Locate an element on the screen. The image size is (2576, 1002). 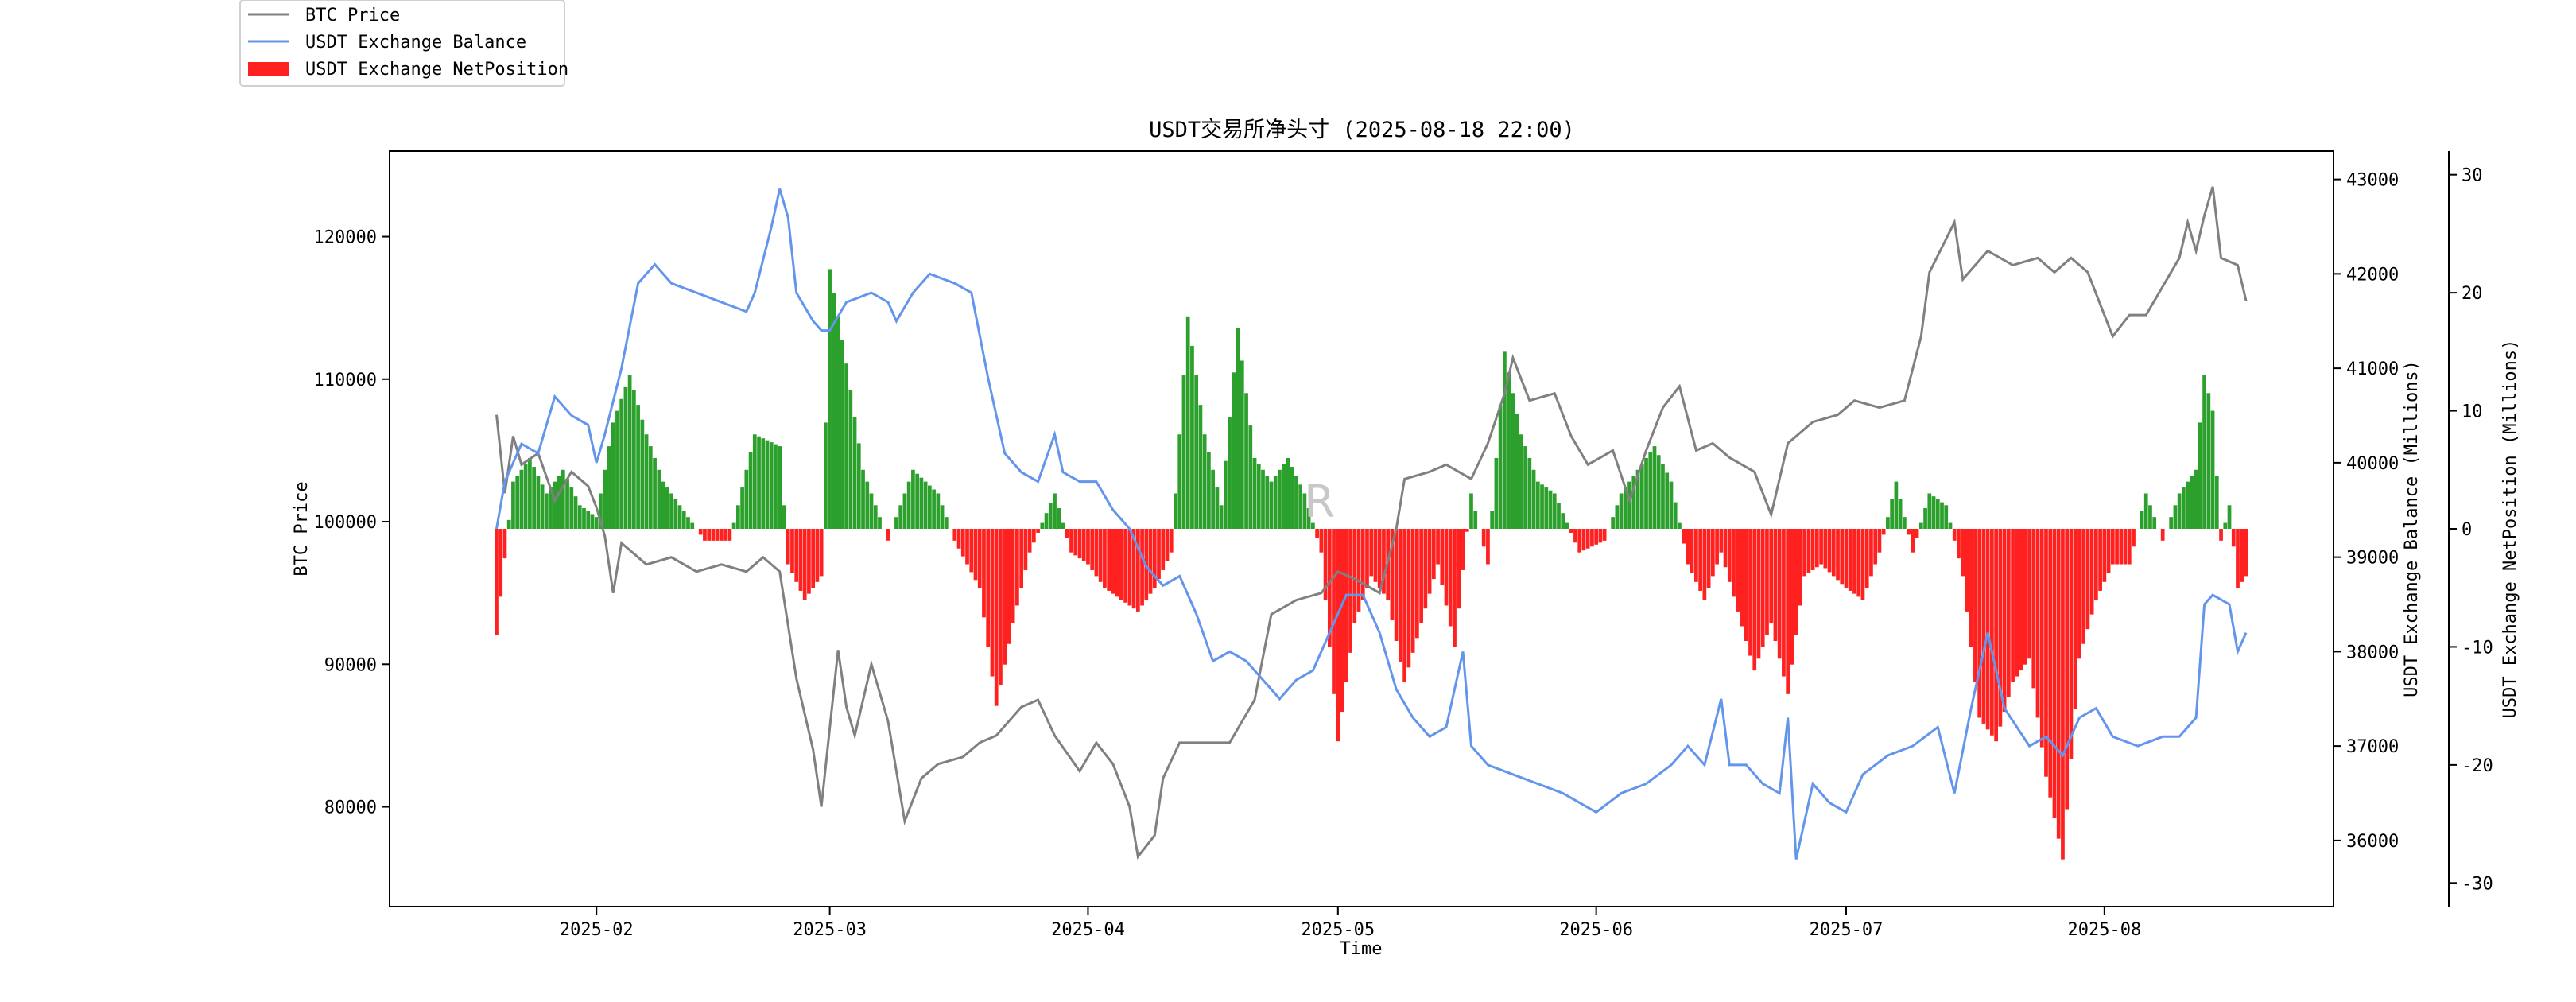
watermark: R is located at coordinates (1320, 502).